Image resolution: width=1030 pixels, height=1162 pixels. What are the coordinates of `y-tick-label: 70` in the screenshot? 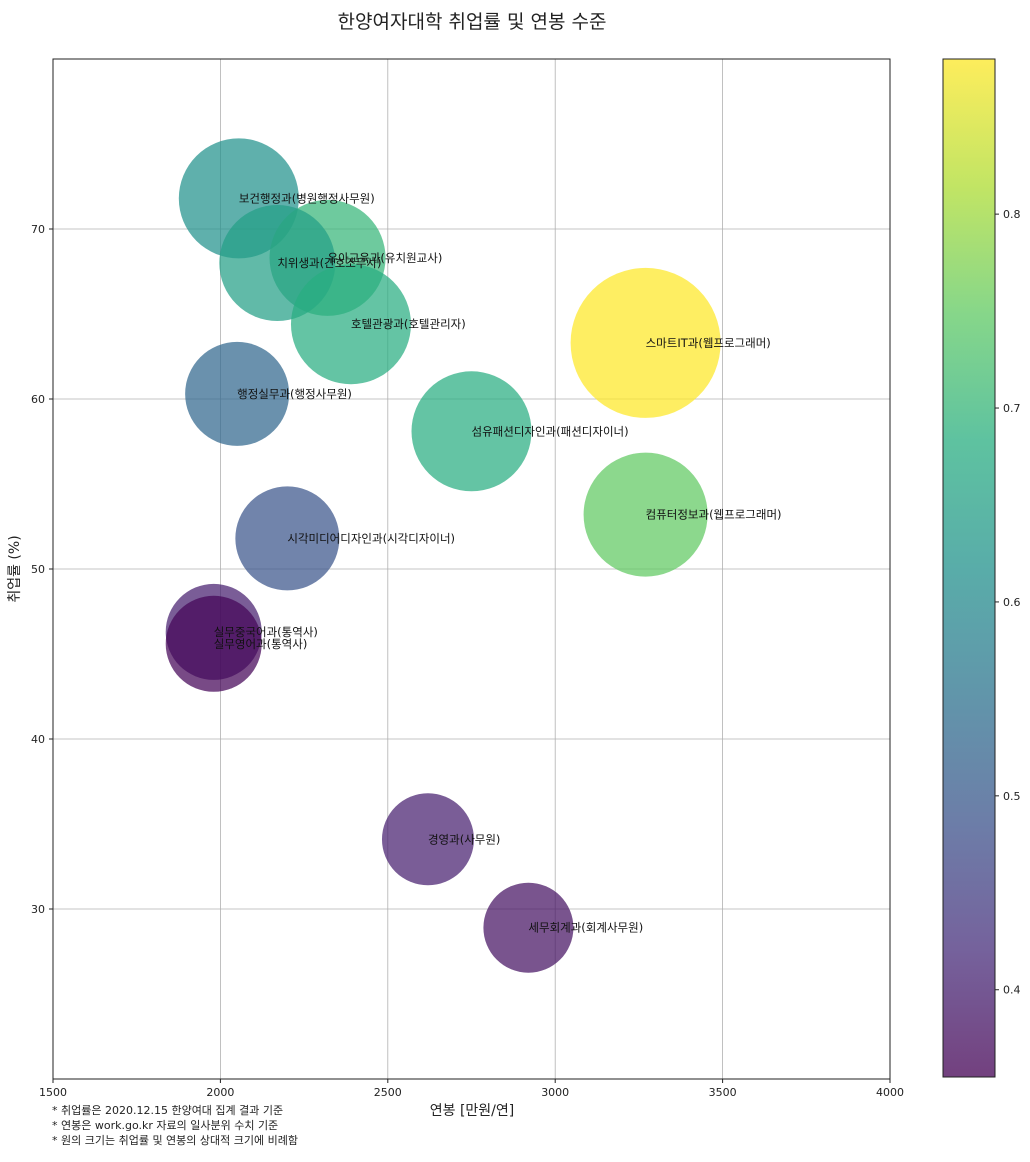 It's located at (38, 229).